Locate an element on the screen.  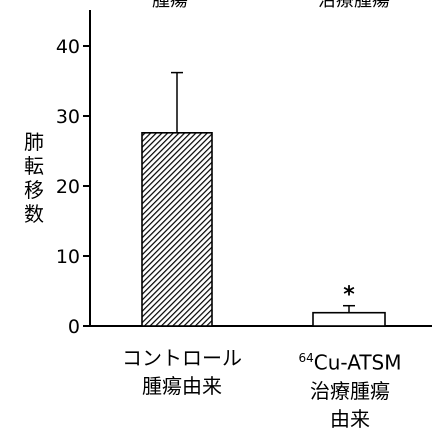
x-category-label-treated: 64Cu-ATSM 治療腫瘍 由来 is located at coordinates (350, 388).